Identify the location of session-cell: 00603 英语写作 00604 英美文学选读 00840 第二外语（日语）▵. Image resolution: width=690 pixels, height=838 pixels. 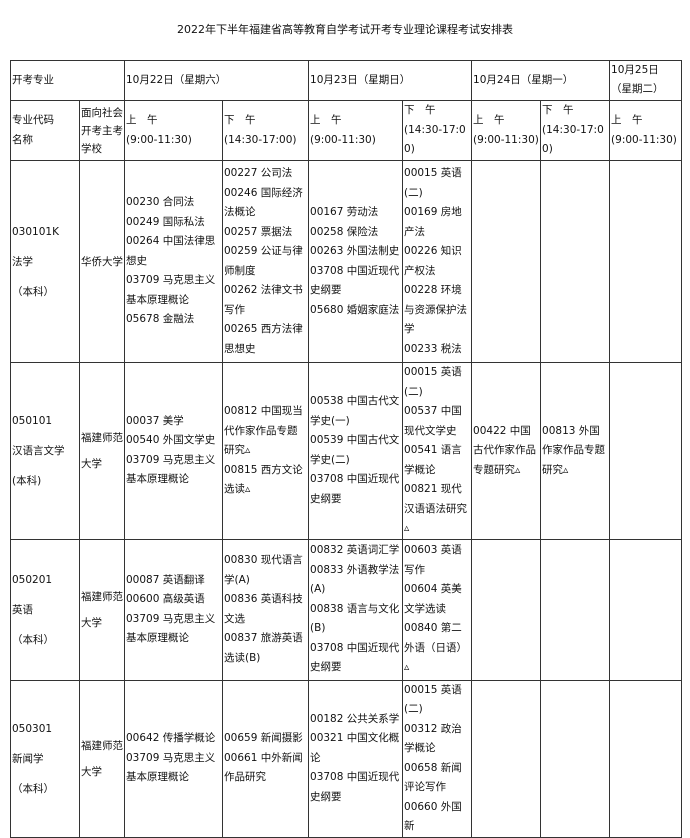
(437, 609).